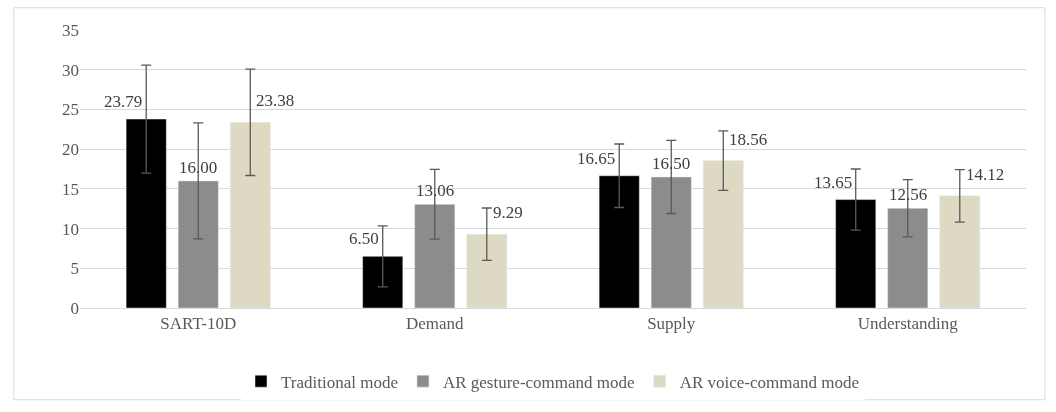 The height and width of the screenshot is (412, 1056). I want to click on y-tick-label: 10, so click(70, 229).